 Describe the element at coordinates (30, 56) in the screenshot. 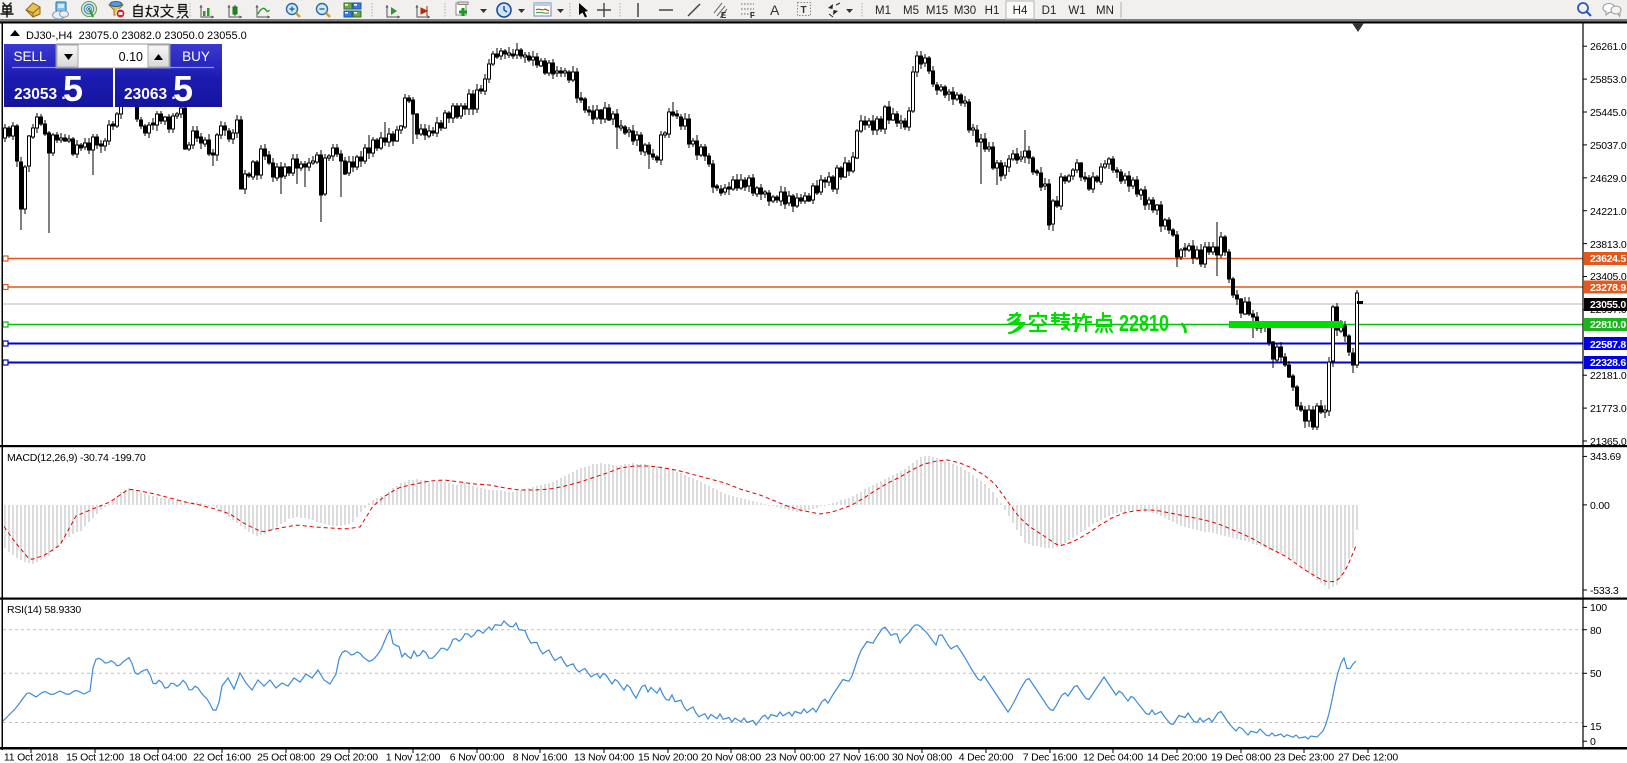

I see `svg-text: SELL` at that location.